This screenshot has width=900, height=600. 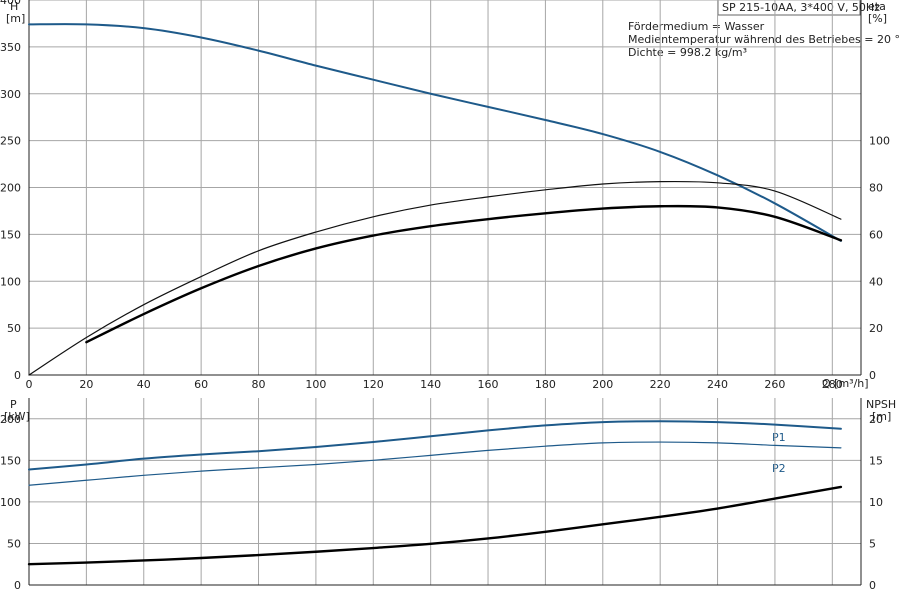 What do you see at coordinates (259, 384) in the screenshot?
I see `x-tick-label: 80` at bounding box center [259, 384].